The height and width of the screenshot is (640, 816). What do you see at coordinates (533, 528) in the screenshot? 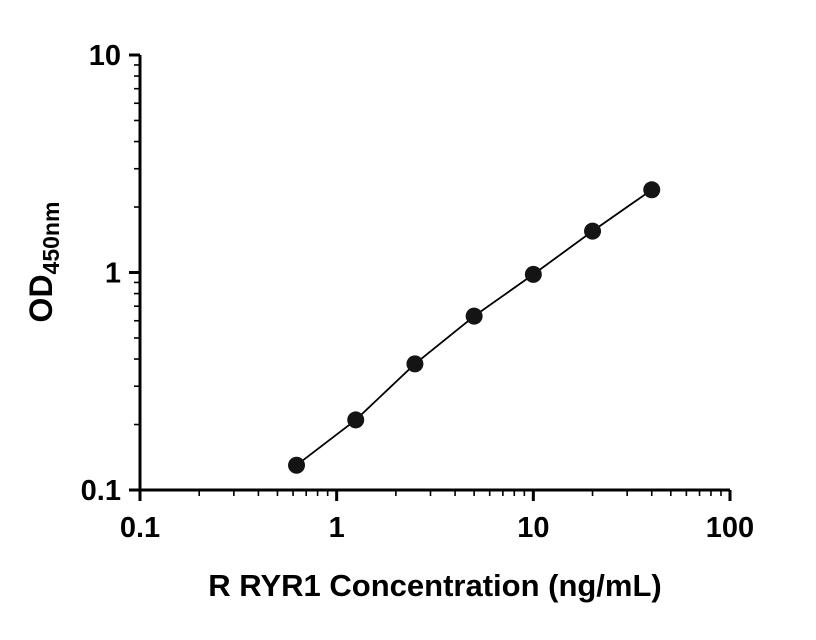
I see `x-tick-label: 10` at bounding box center [533, 528].